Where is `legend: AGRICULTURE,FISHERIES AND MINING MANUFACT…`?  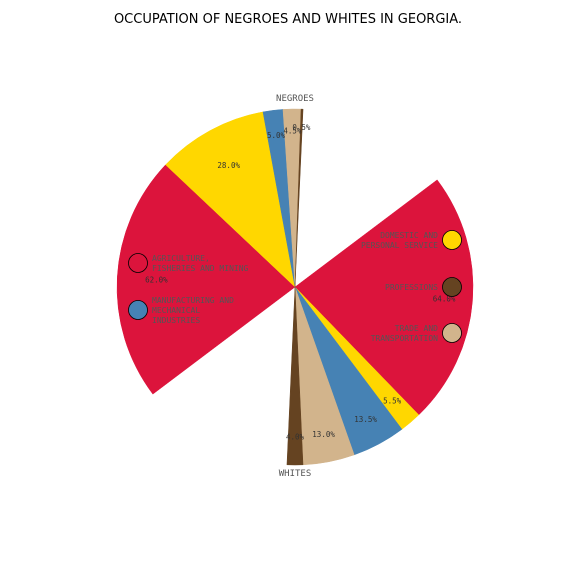 legend: AGRICULTURE,FISHERIES AND MINING MANUFACT… is located at coordinates (295, 286).